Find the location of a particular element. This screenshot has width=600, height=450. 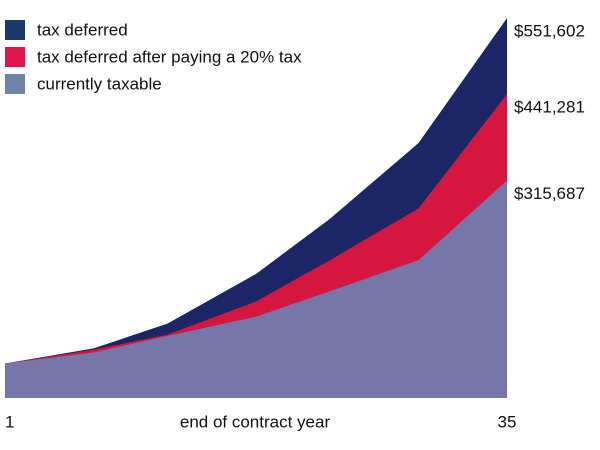

legend-label: currently taxable is located at coordinates (99, 83).